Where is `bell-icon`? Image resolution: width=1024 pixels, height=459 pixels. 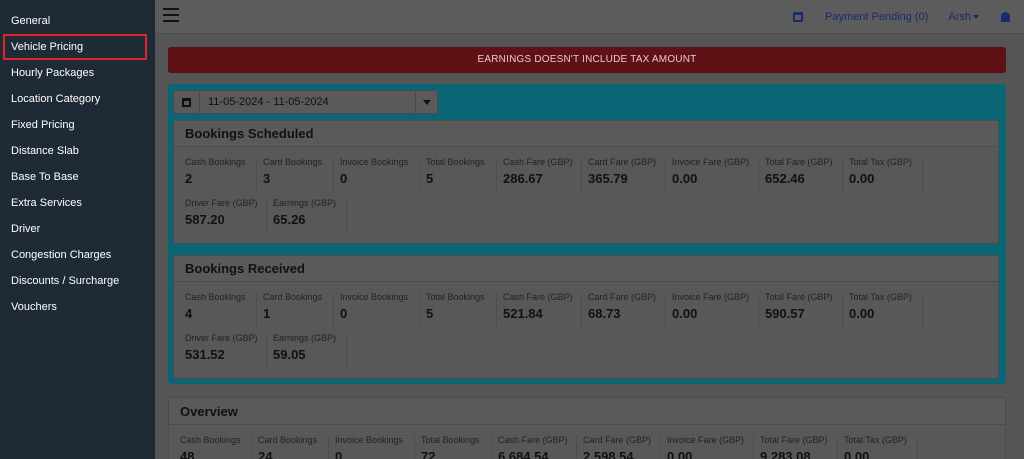 bell-icon is located at coordinates (1005, 17).